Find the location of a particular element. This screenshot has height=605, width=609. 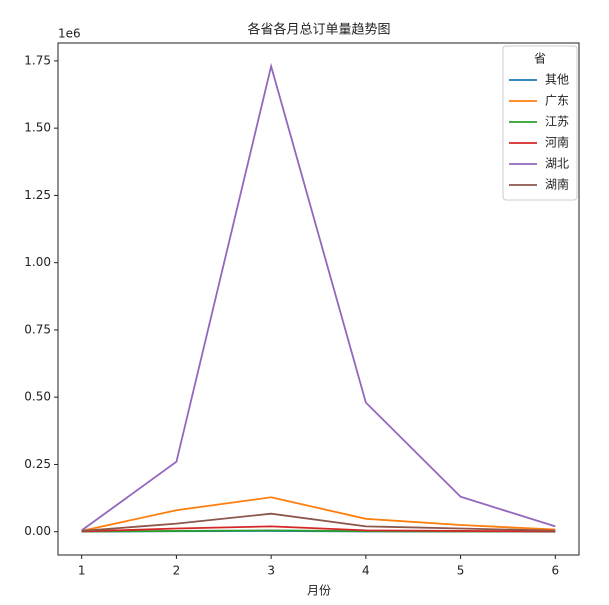

legend-title: 省 is located at coordinates (540, 59).